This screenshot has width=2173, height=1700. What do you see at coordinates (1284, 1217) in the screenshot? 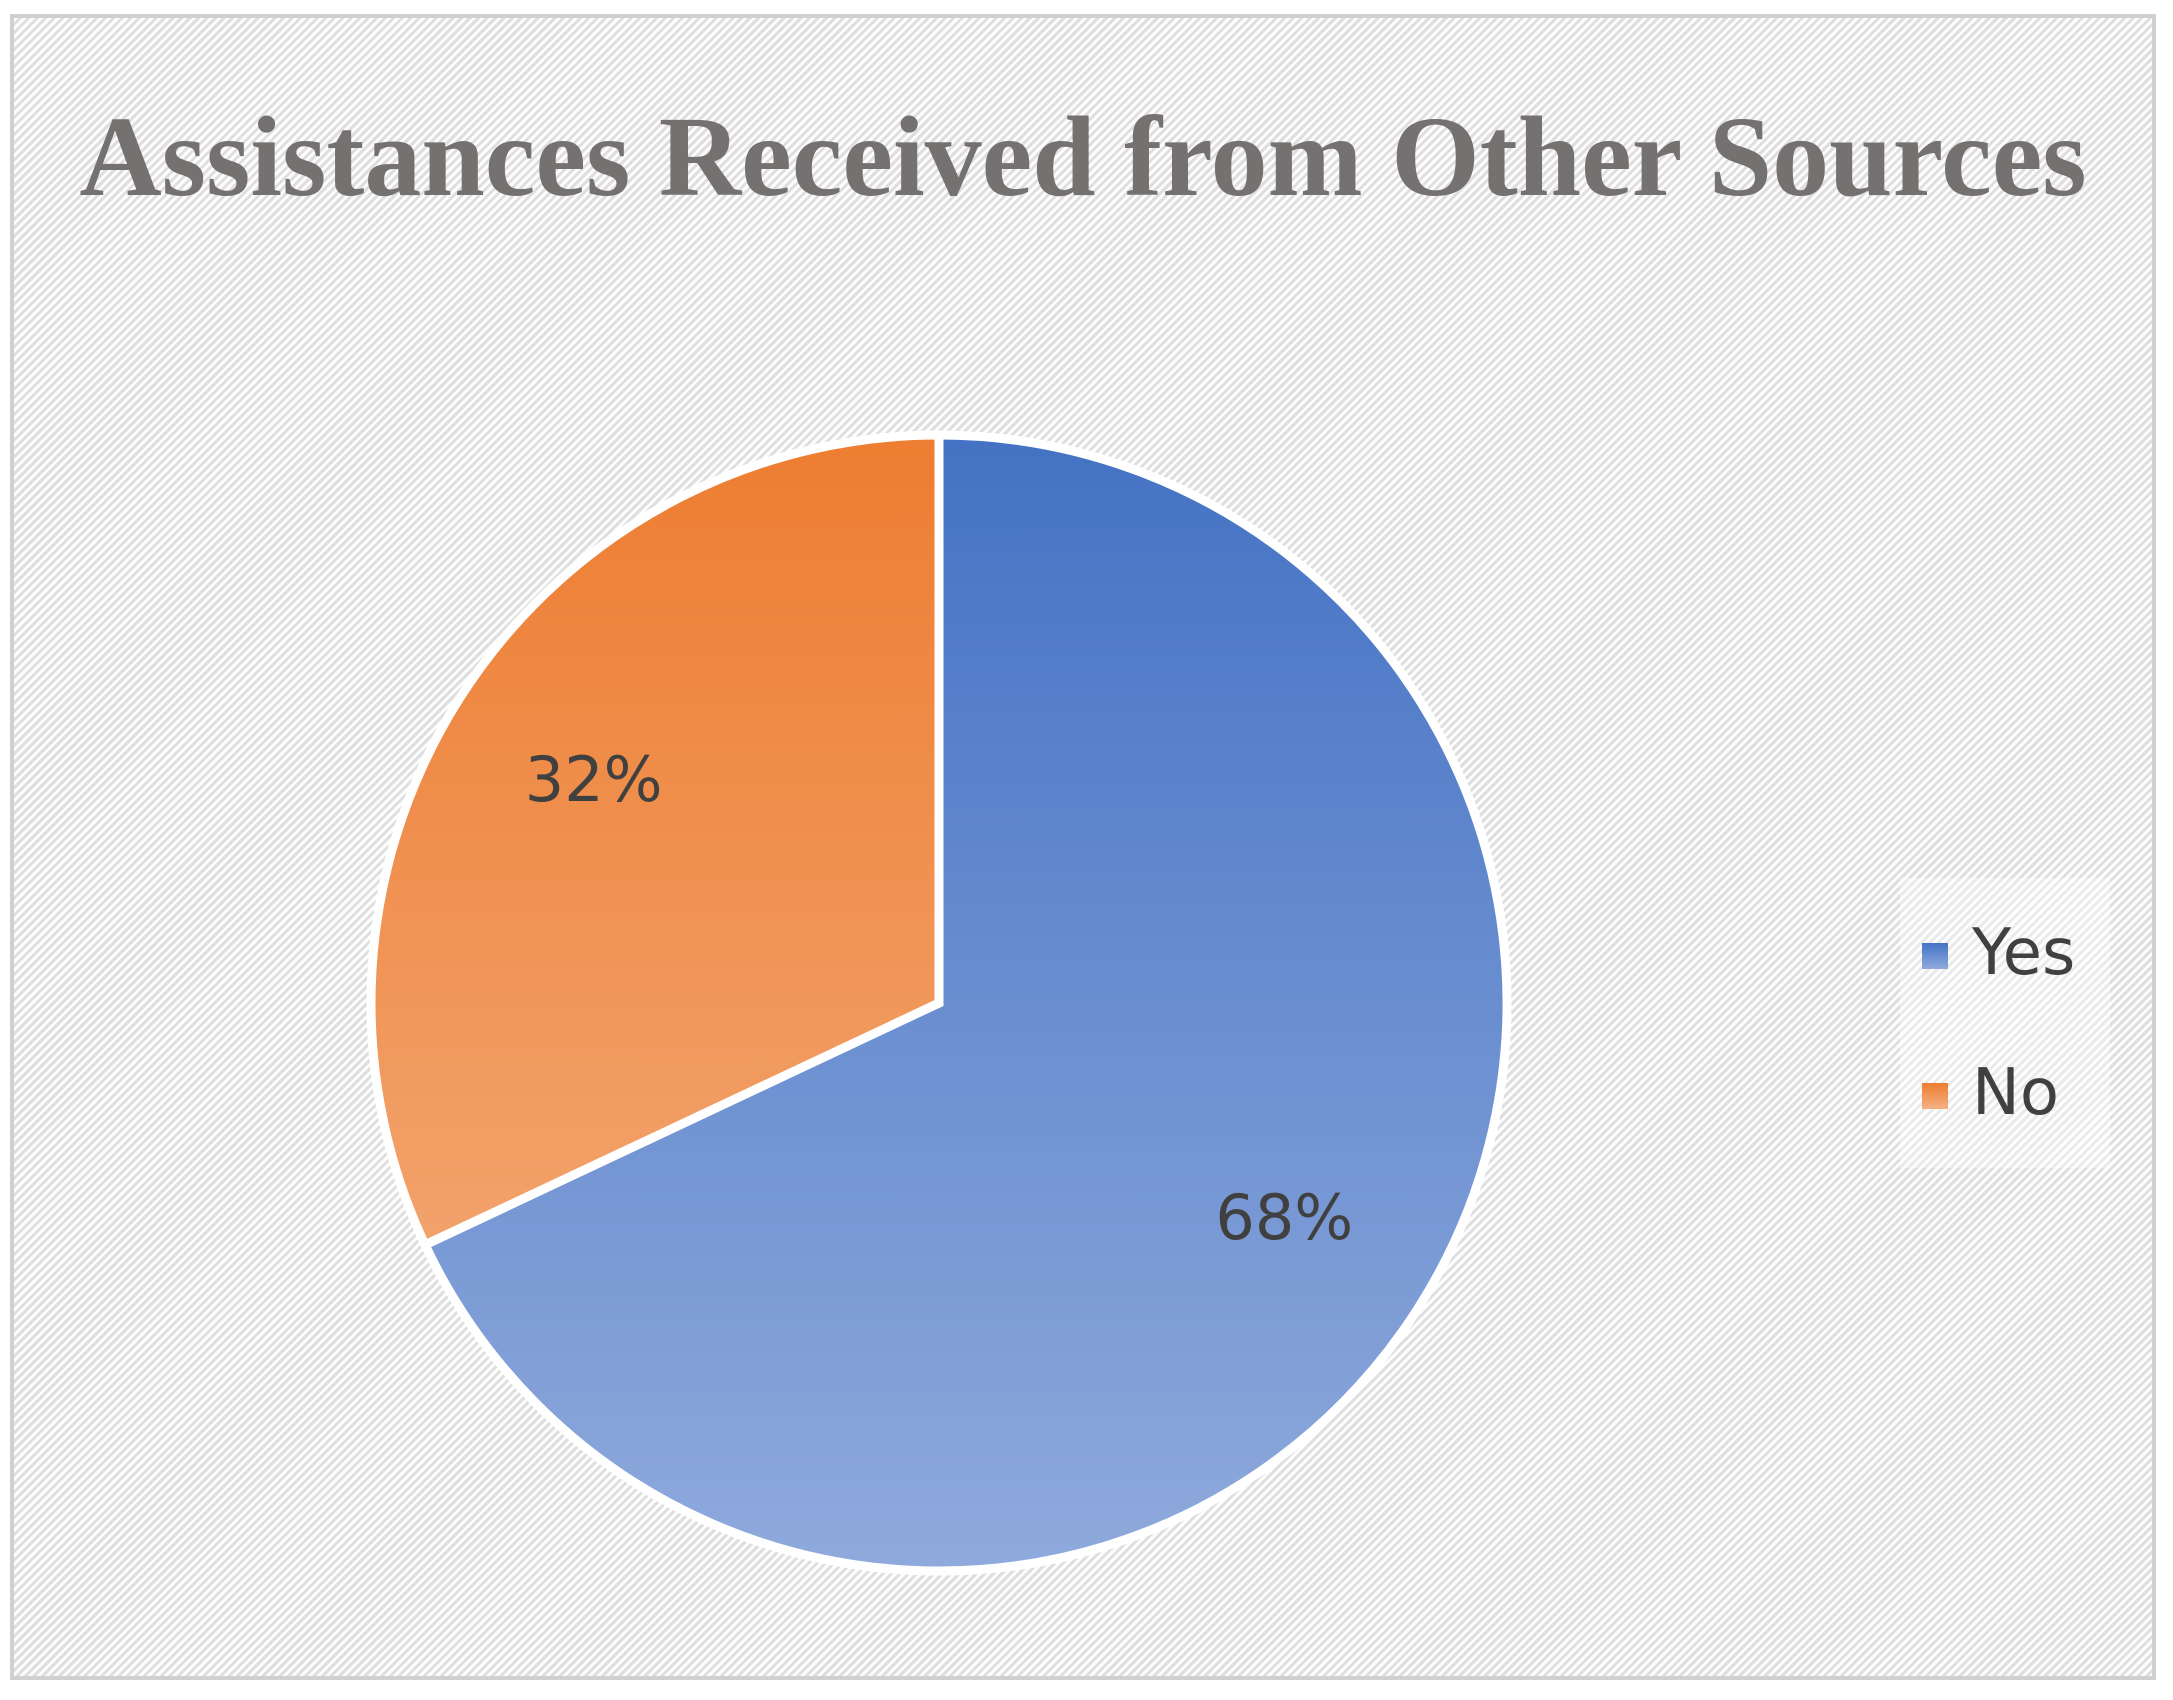
I see `data-label-yes: 68%` at bounding box center [1284, 1217].